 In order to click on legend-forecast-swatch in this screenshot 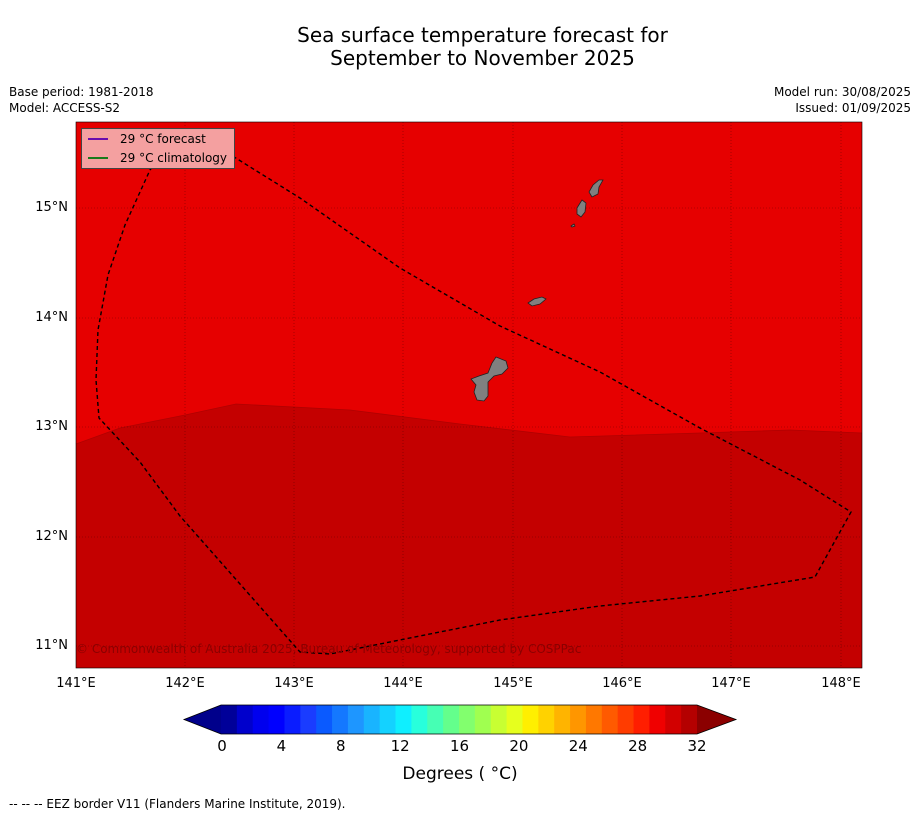, I will do `click(98, 139)`.